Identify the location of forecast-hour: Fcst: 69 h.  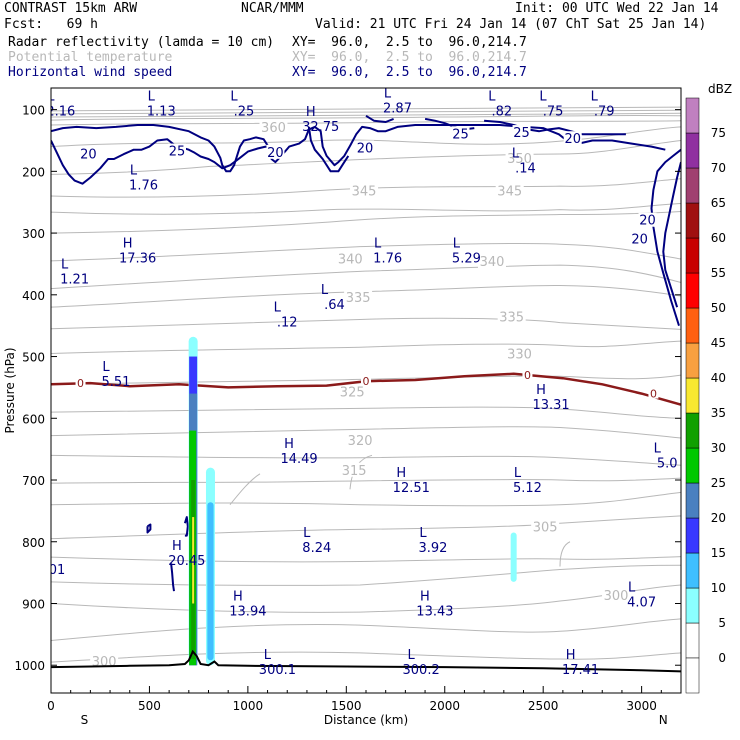
(51, 24).